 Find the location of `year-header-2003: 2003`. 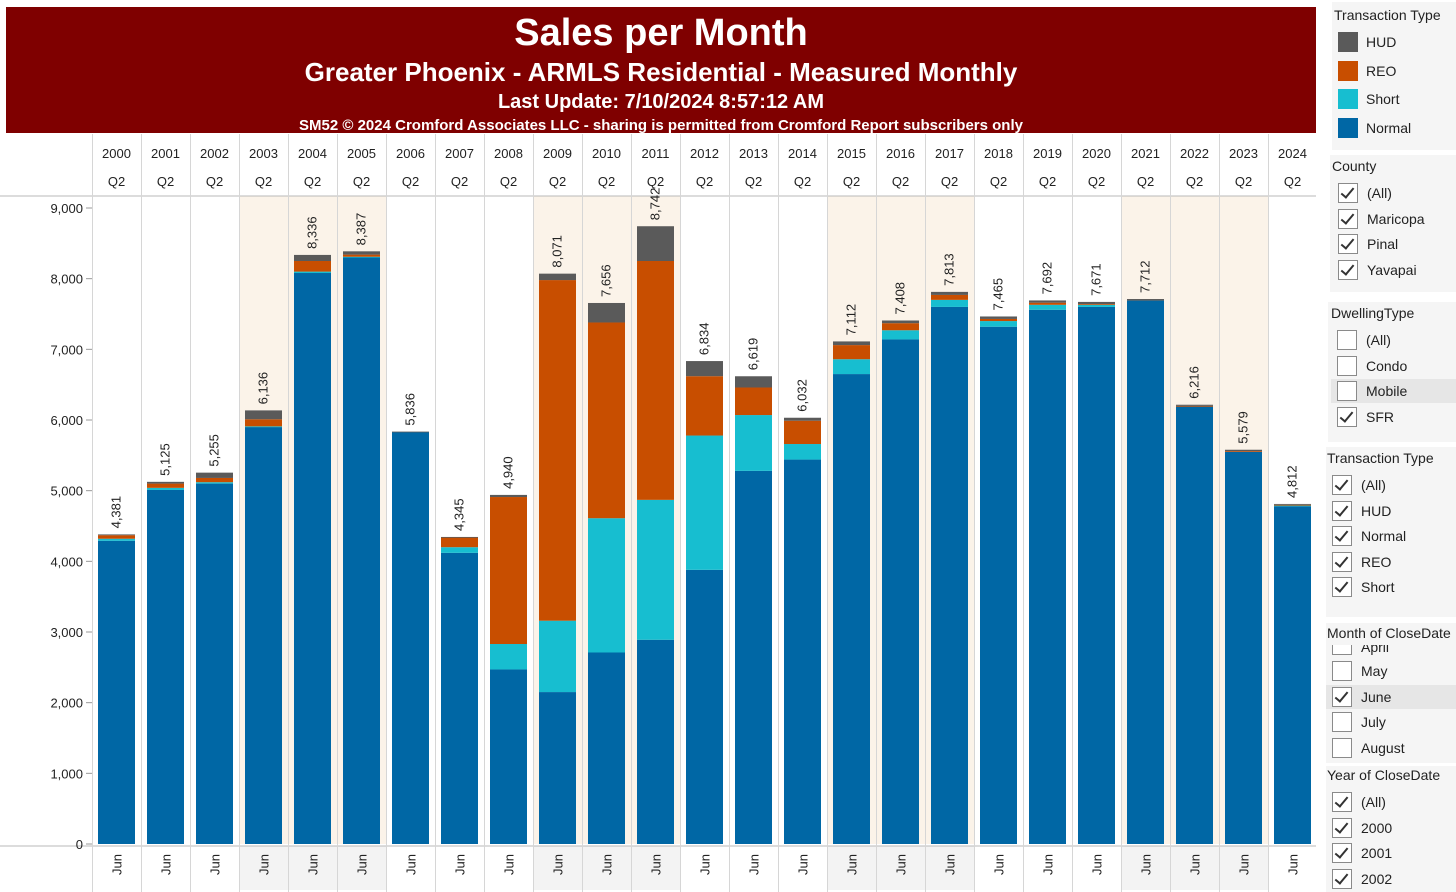

year-header-2003: 2003 is located at coordinates (263, 153).